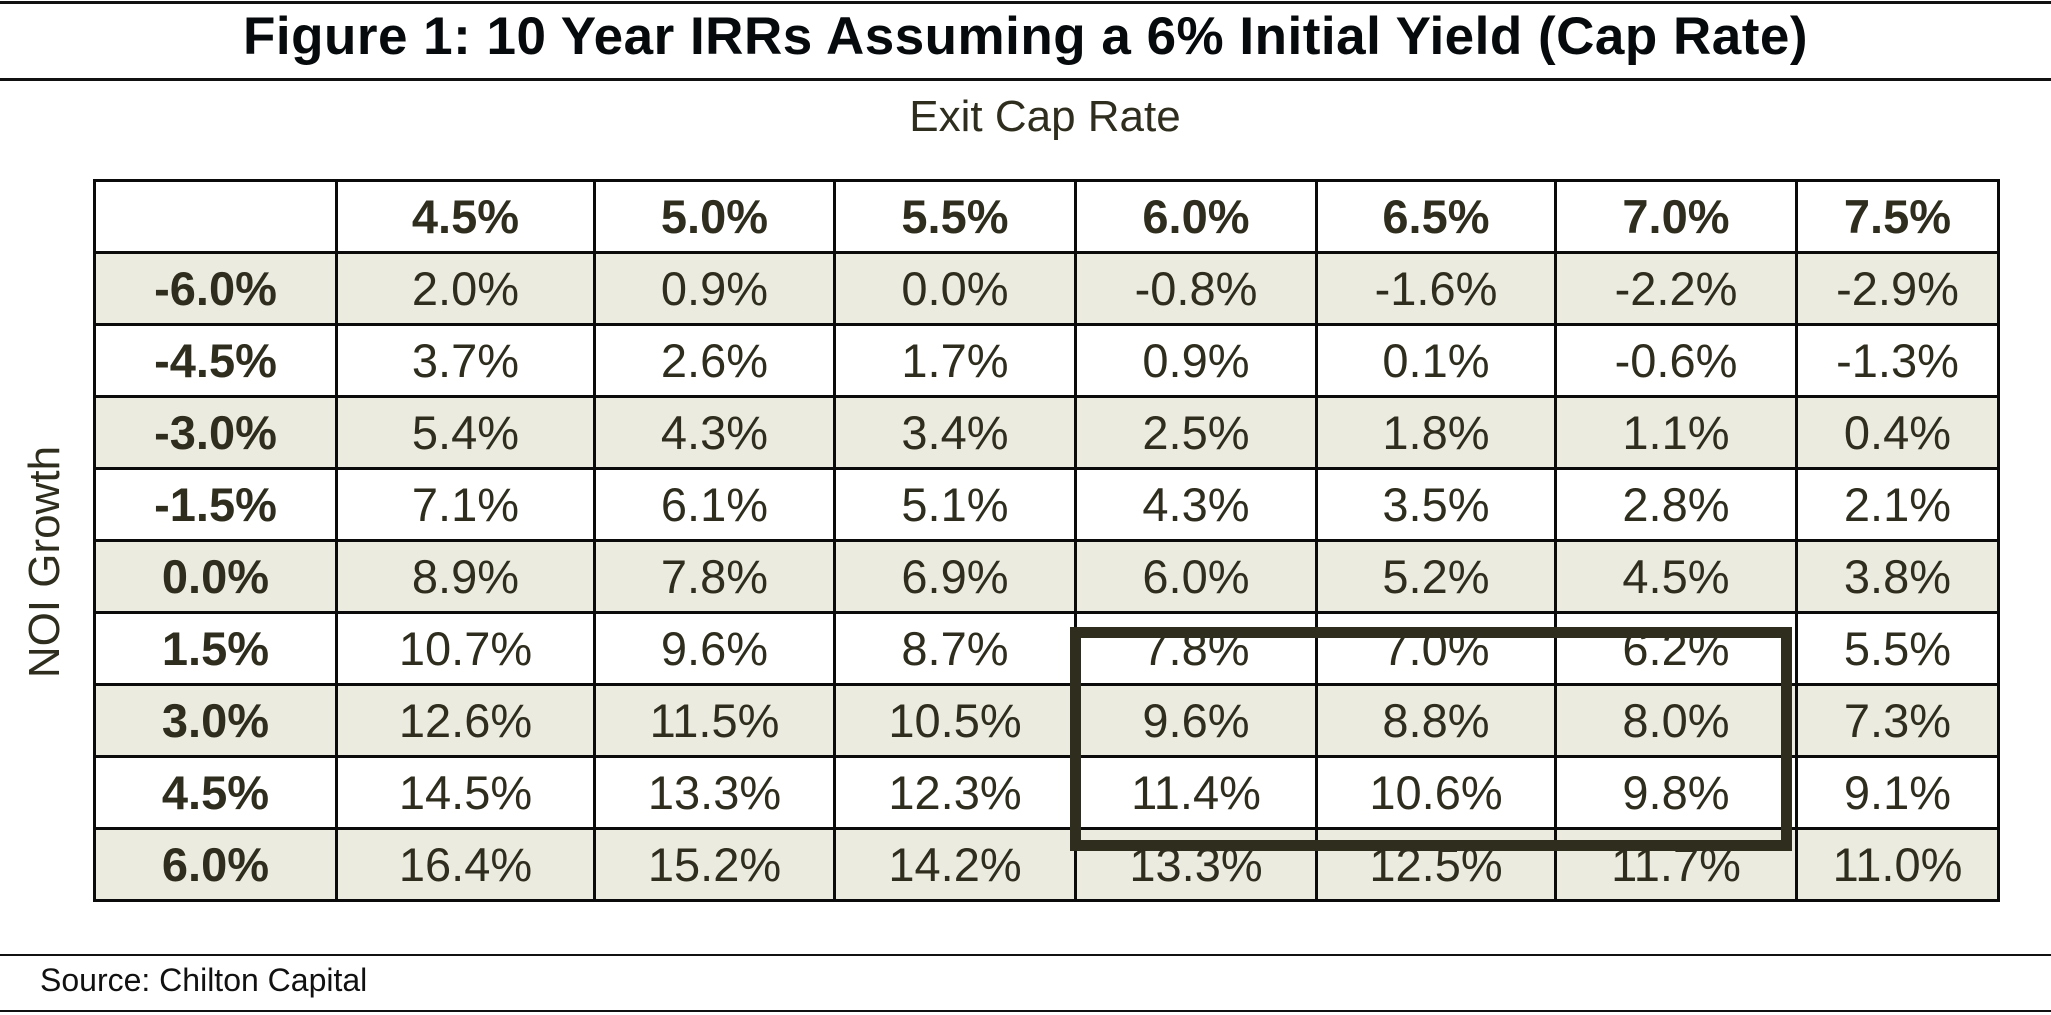 The height and width of the screenshot is (1015, 2051). What do you see at coordinates (1436, 792) in the screenshot?
I see `irr-cell: 10.6%` at bounding box center [1436, 792].